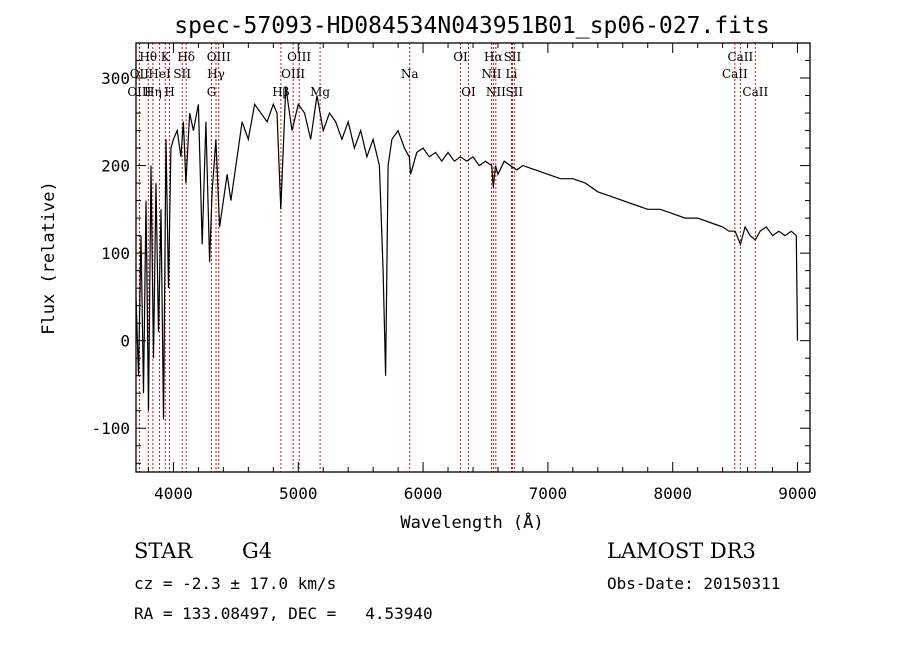 The image size is (900, 649). What do you see at coordinates (212, 92) in the screenshot?
I see `line-label: G` at bounding box center [212, 92].